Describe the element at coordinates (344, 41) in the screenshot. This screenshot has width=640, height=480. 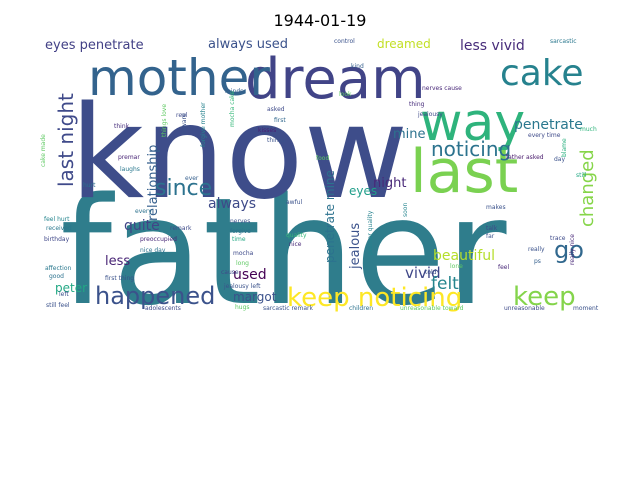
I see `word-control: control` at that location.